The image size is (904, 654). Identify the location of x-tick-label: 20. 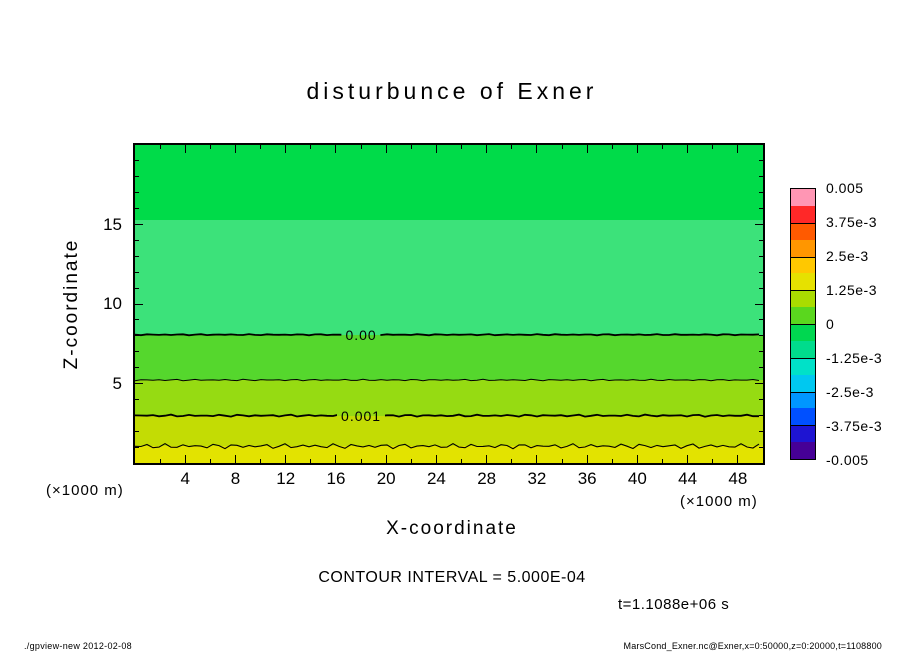
(386, 478).